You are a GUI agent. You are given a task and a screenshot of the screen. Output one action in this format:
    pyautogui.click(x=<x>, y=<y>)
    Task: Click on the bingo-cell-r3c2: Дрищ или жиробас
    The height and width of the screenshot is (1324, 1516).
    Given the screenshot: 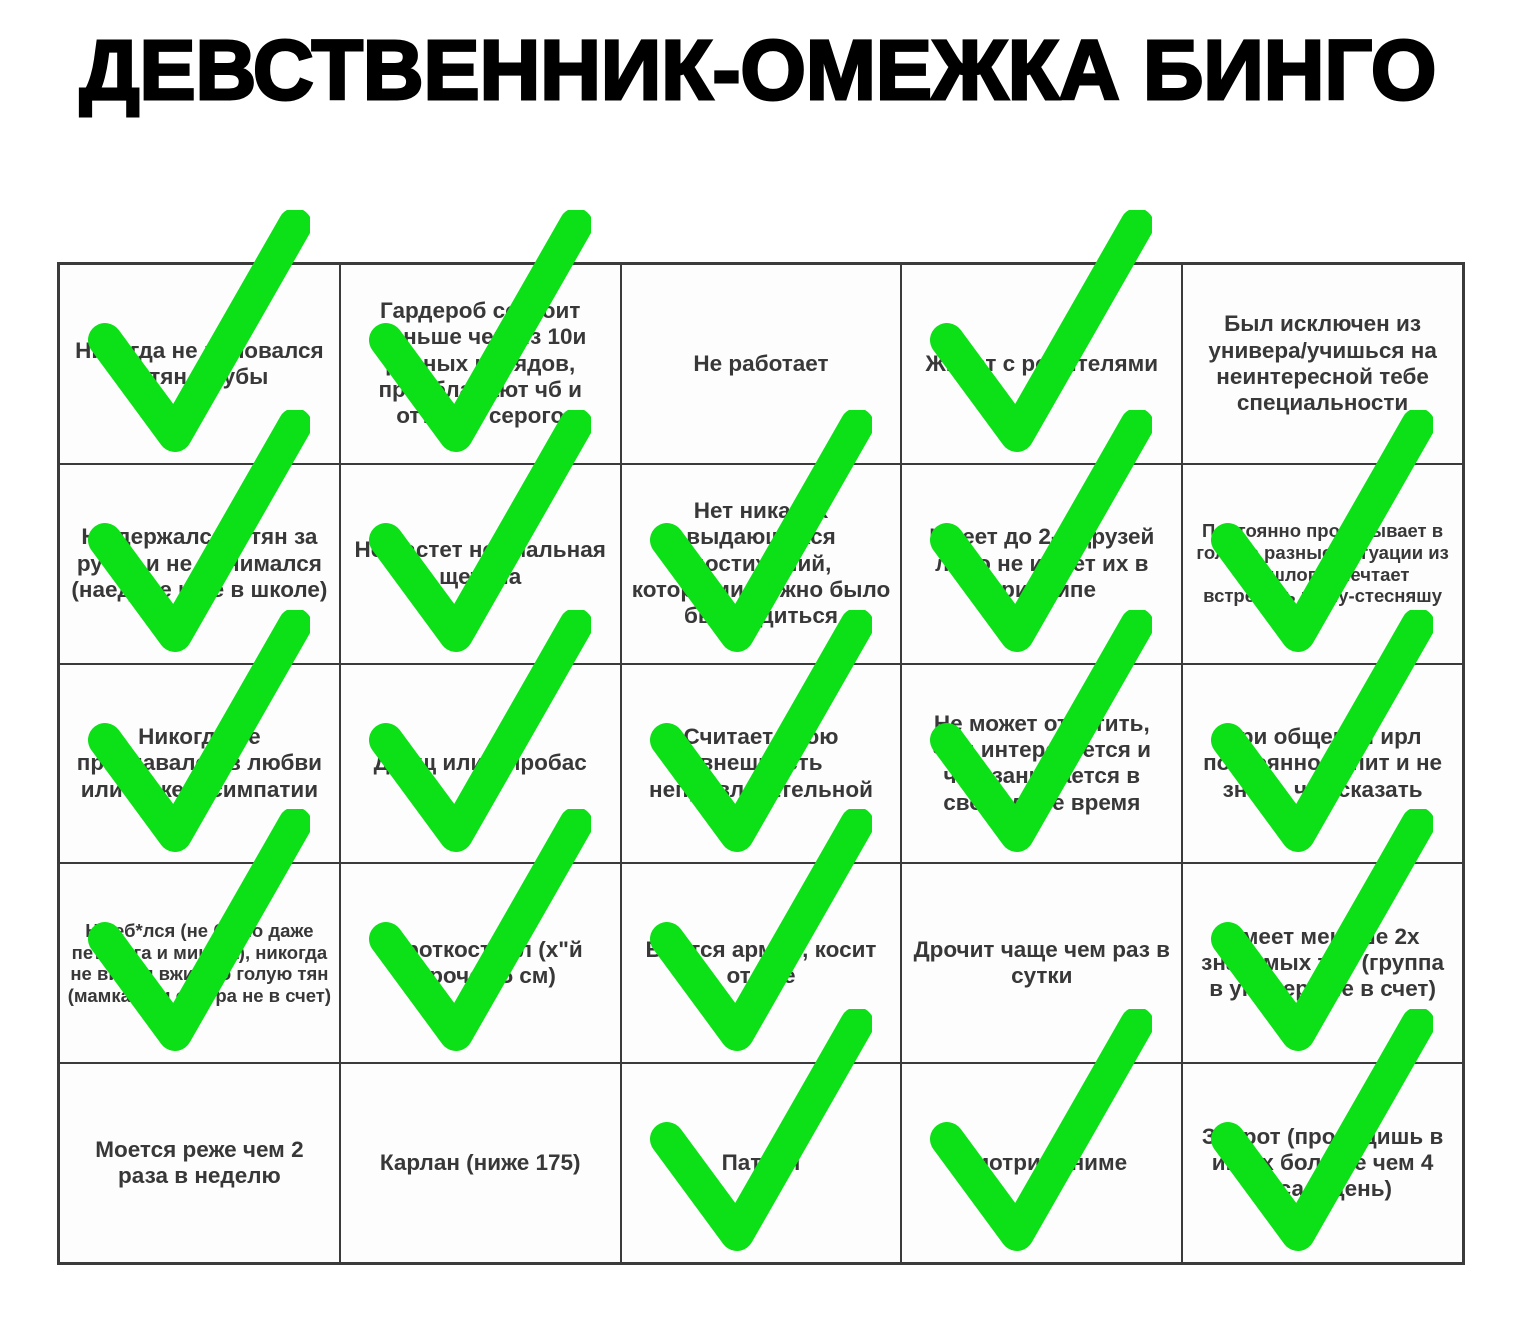 What is the action you would take?
    pyautogui.click(x=480, y=736)
    